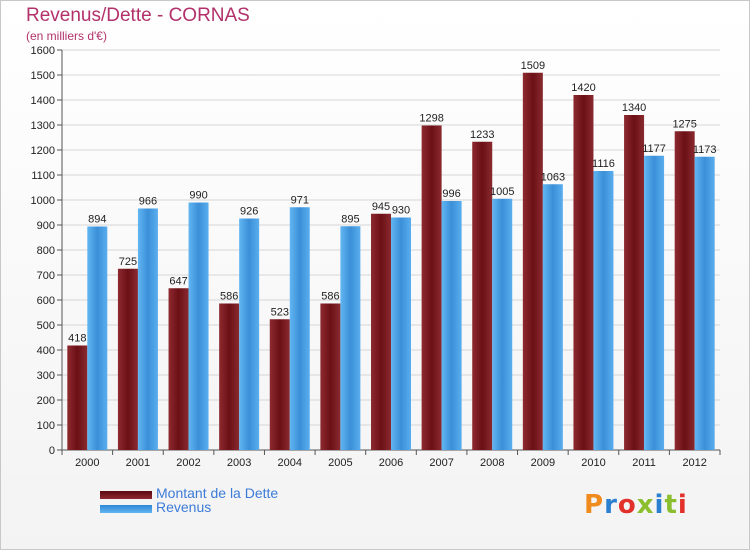 The image size is (750, 550). I want to click on x-tick-label: 2007, so click(441, 463).